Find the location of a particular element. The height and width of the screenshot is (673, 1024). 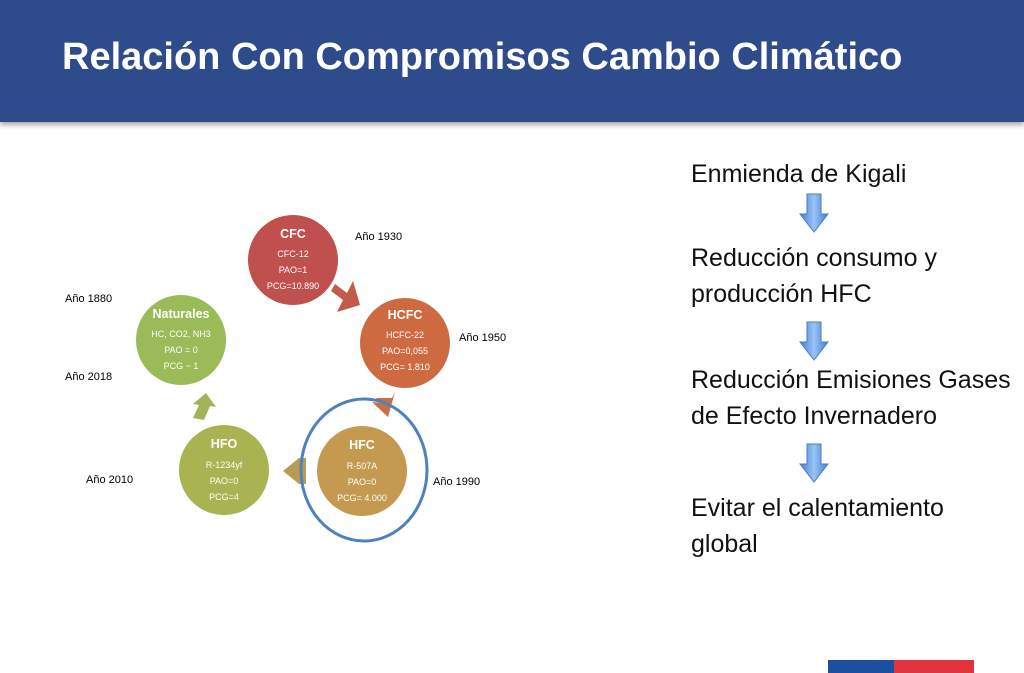

node-hcfc-line: HCFC-22 is located at coordinates (405, 335).